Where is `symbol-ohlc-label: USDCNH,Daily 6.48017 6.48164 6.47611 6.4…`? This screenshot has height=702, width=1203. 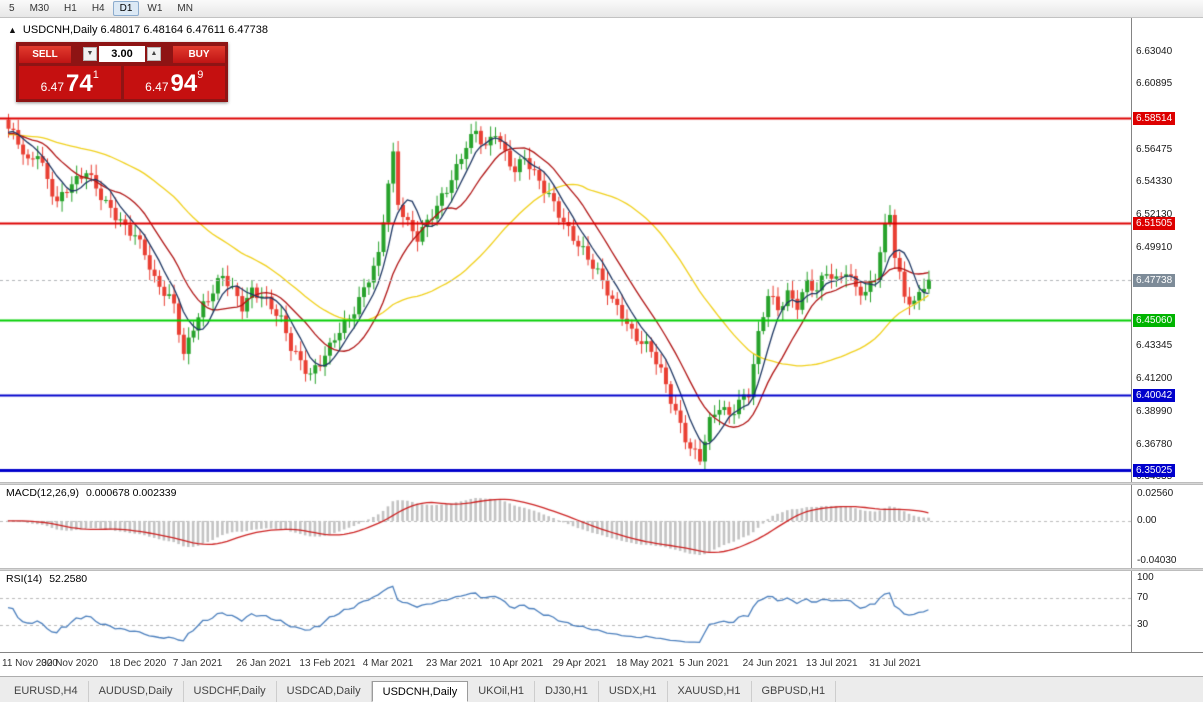 symbol-ohlc-label: USDCNH,Daily 6.48017 6.48164 6.47611 6.4… is located at coordinates (145, 30).